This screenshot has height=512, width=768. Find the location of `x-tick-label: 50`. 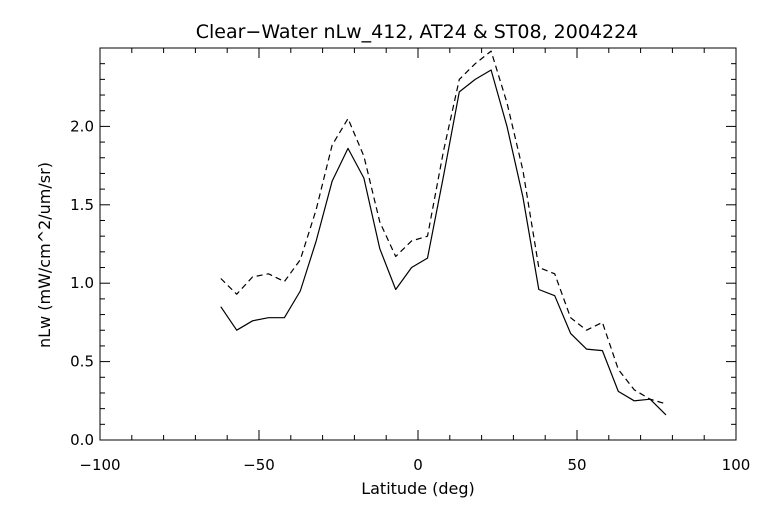

x-tick-label: 50 is located at coordinates (576, 465).